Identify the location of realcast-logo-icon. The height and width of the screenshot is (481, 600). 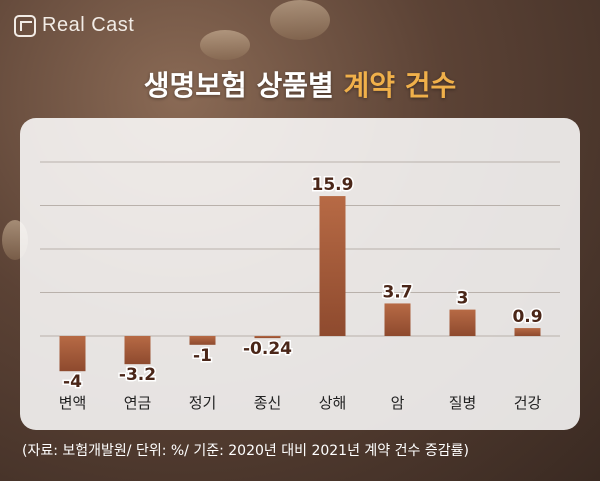
(25, 25).